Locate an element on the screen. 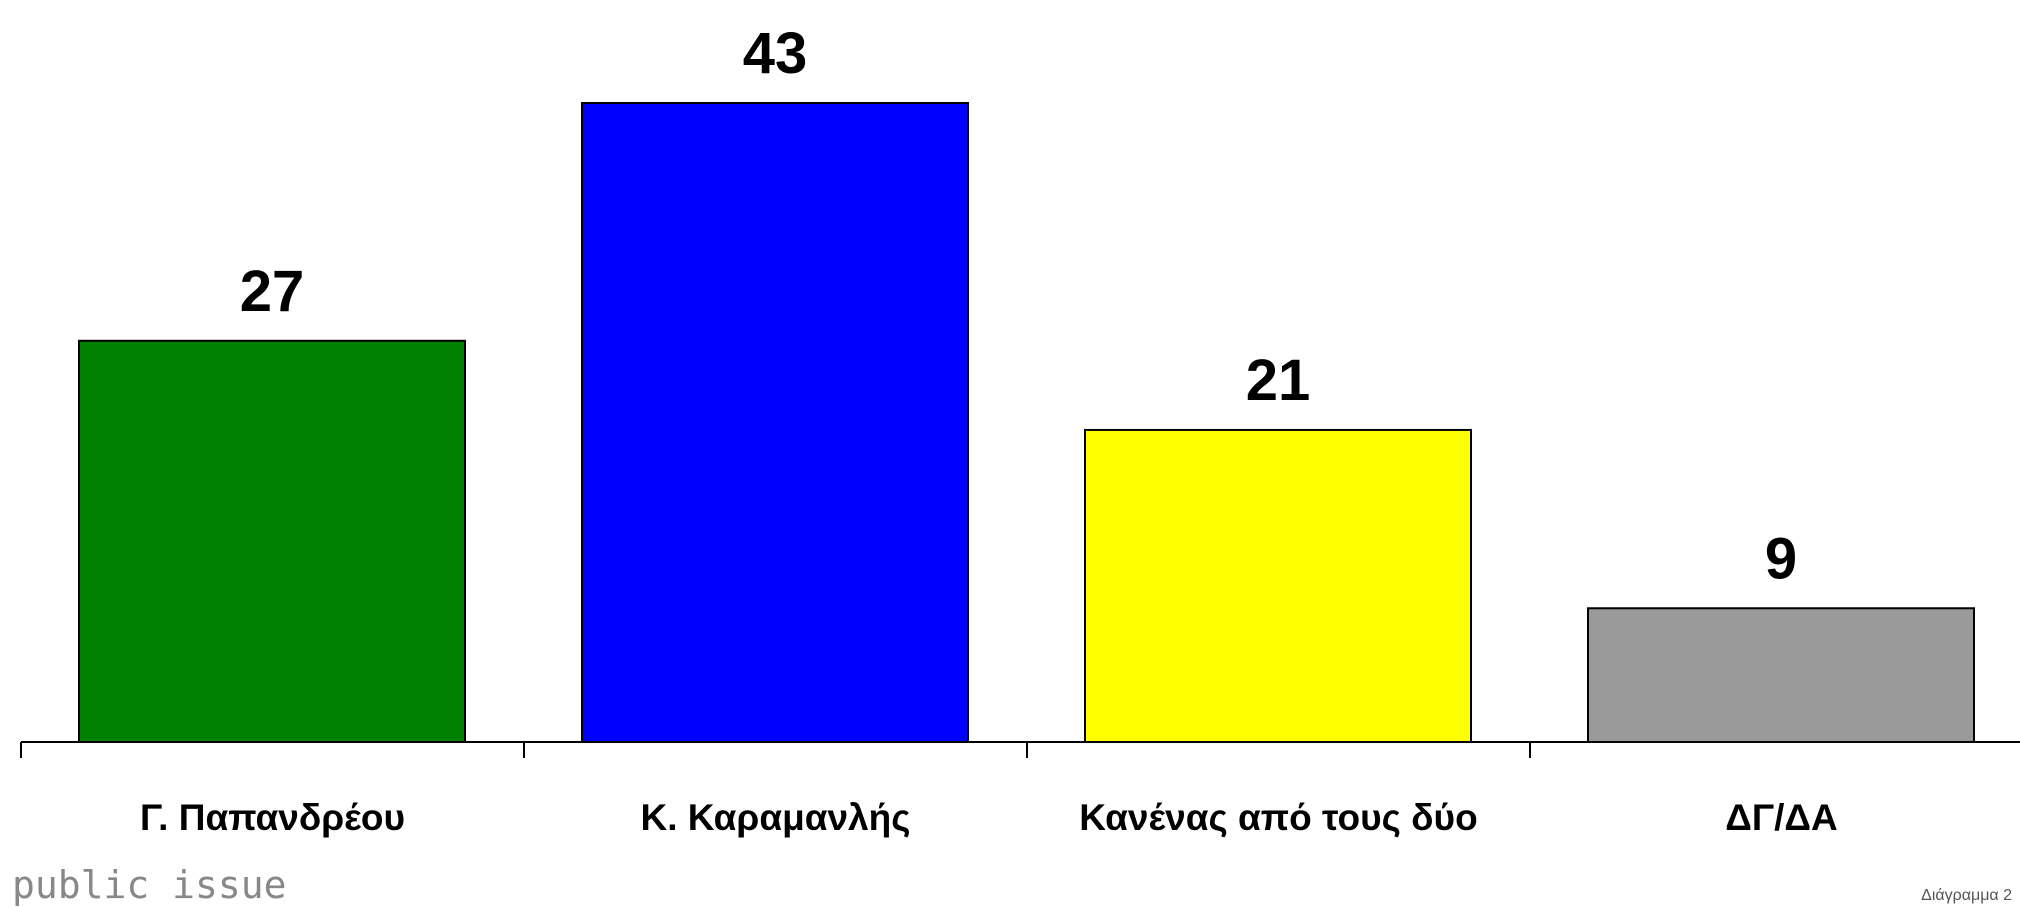 Image resolution: width=2020 pixels, height=907 pixels. x-tick-label: Κ. Καραμανλής is located at coordinates (776, 817).